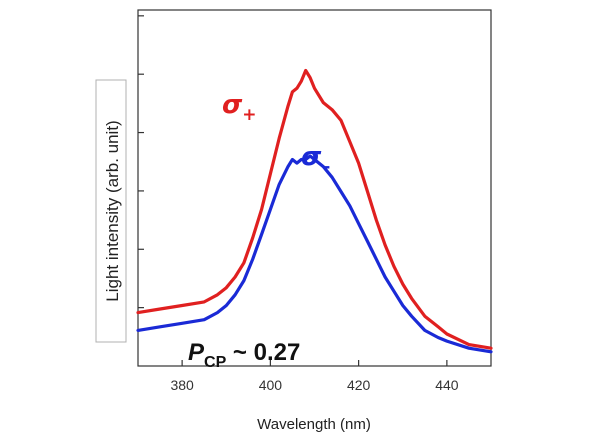 The height and width of the screenshot is (442, 590). What do you see at coordinates (215, 362) in the screenshot?
I see `pcp-sub: CP` at bounding box center [215, 362].